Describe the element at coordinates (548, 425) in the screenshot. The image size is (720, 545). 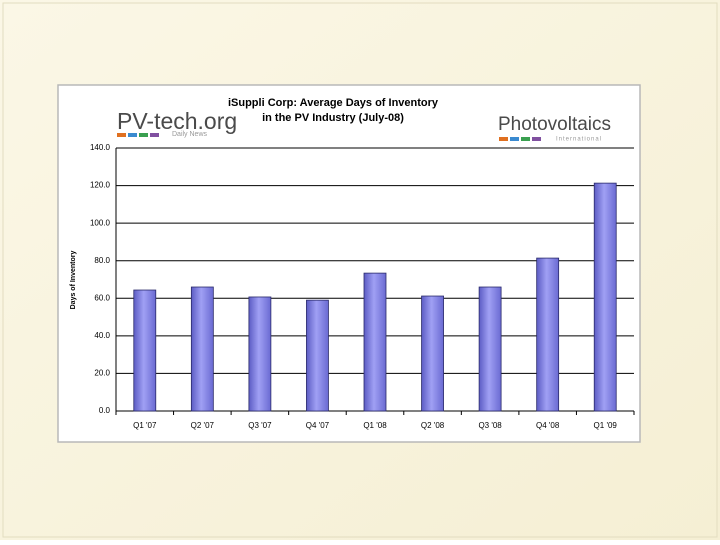
I see `x-tick-label: Q4 '08` at that location.